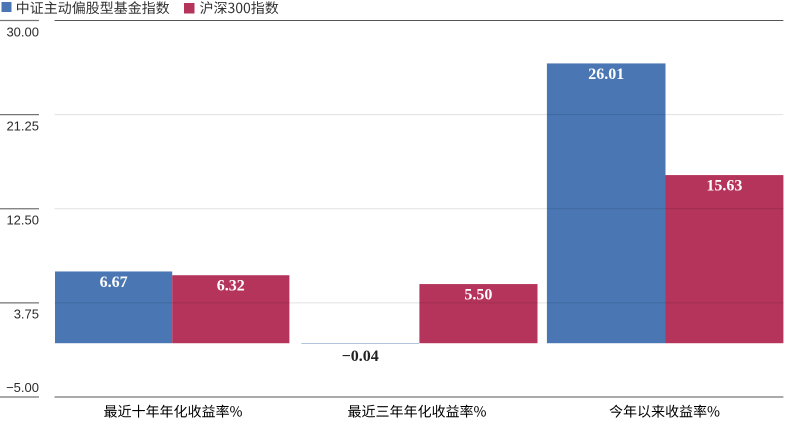  Describe the element at coordinates (606, 74) in the screenshot. I see `svg-text: 26.01` at that location.